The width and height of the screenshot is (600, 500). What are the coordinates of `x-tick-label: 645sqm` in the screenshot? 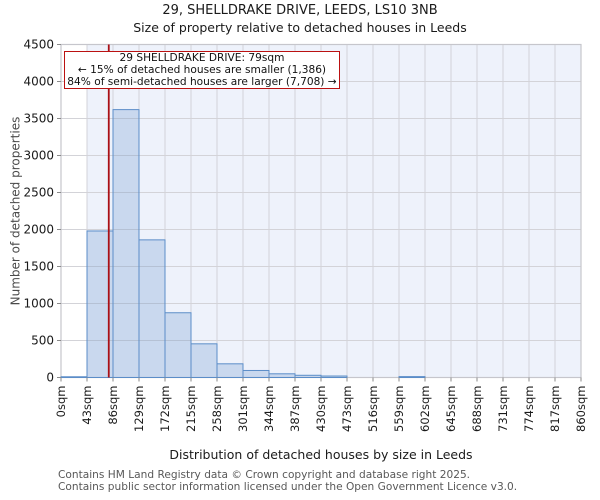 It's located at (451, 409).